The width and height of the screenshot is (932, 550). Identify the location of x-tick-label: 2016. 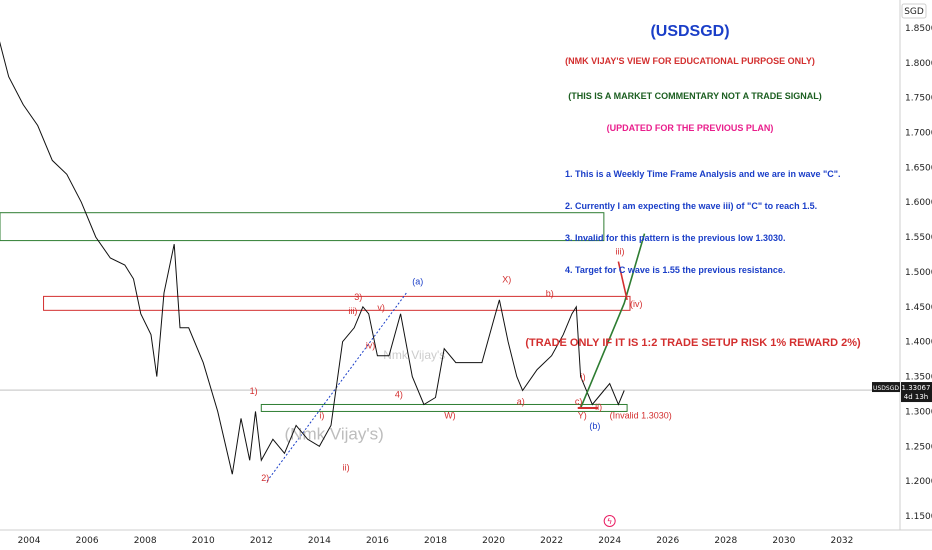
(377, 541).